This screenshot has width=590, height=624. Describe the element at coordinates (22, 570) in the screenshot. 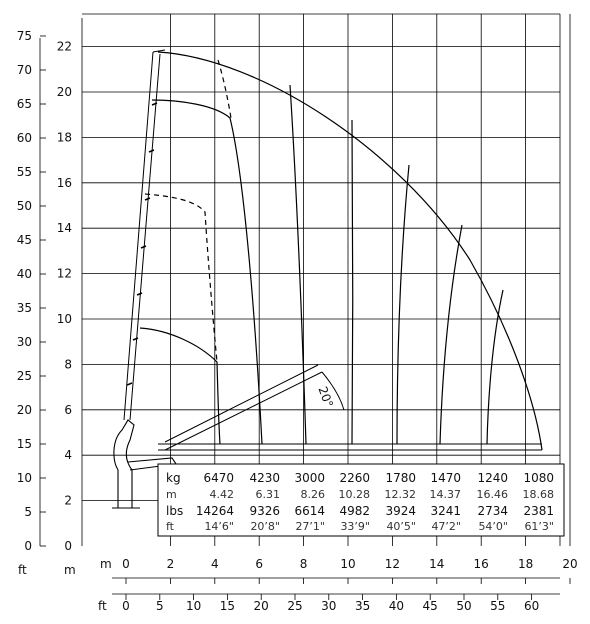

I see `unit-ft-left: ft` at that location.